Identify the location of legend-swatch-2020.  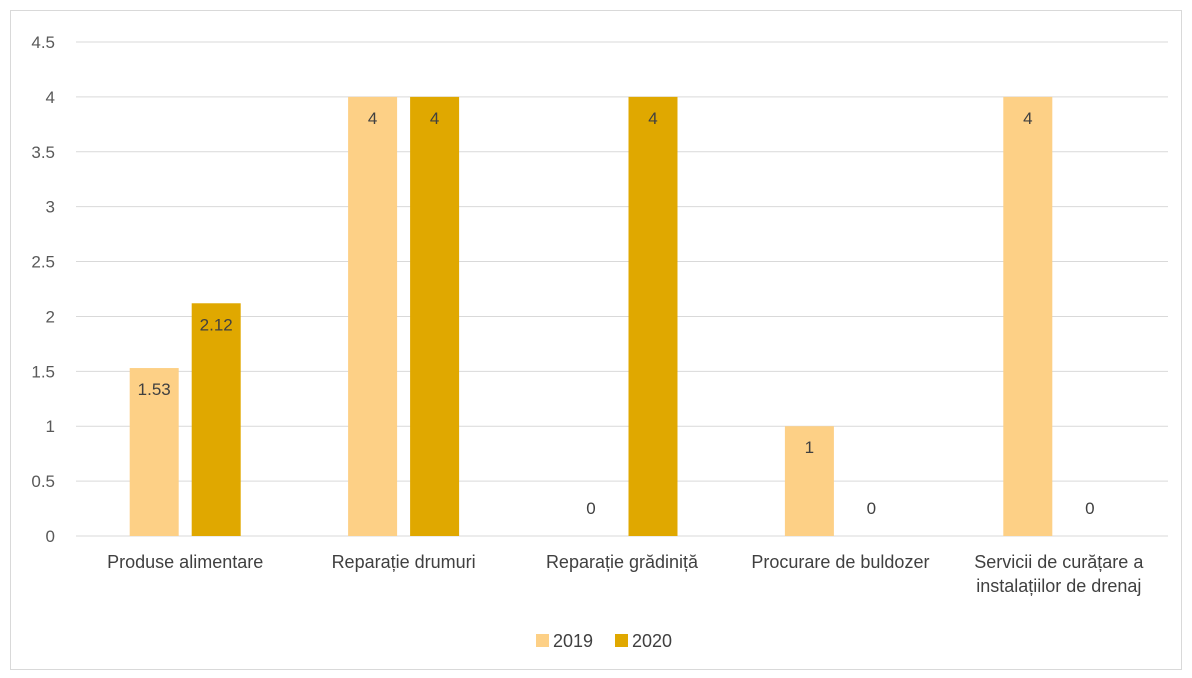
(621, 640).